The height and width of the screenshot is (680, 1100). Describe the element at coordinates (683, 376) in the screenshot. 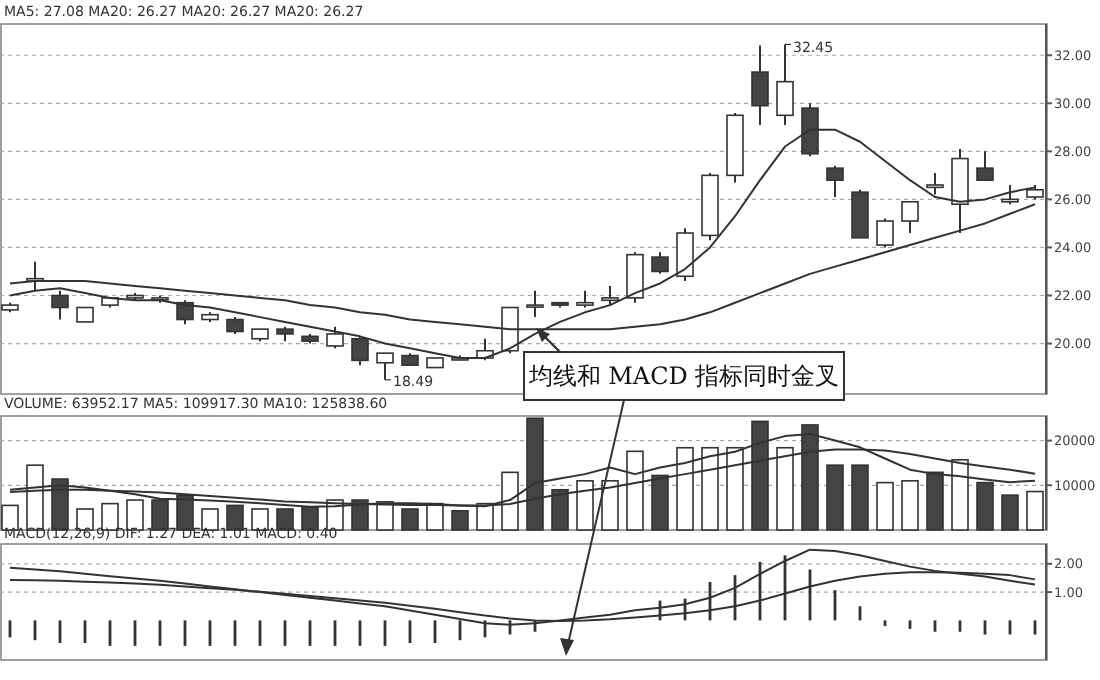

I see `annotation: 均线和 MACD 指标同时金叉` at that location.